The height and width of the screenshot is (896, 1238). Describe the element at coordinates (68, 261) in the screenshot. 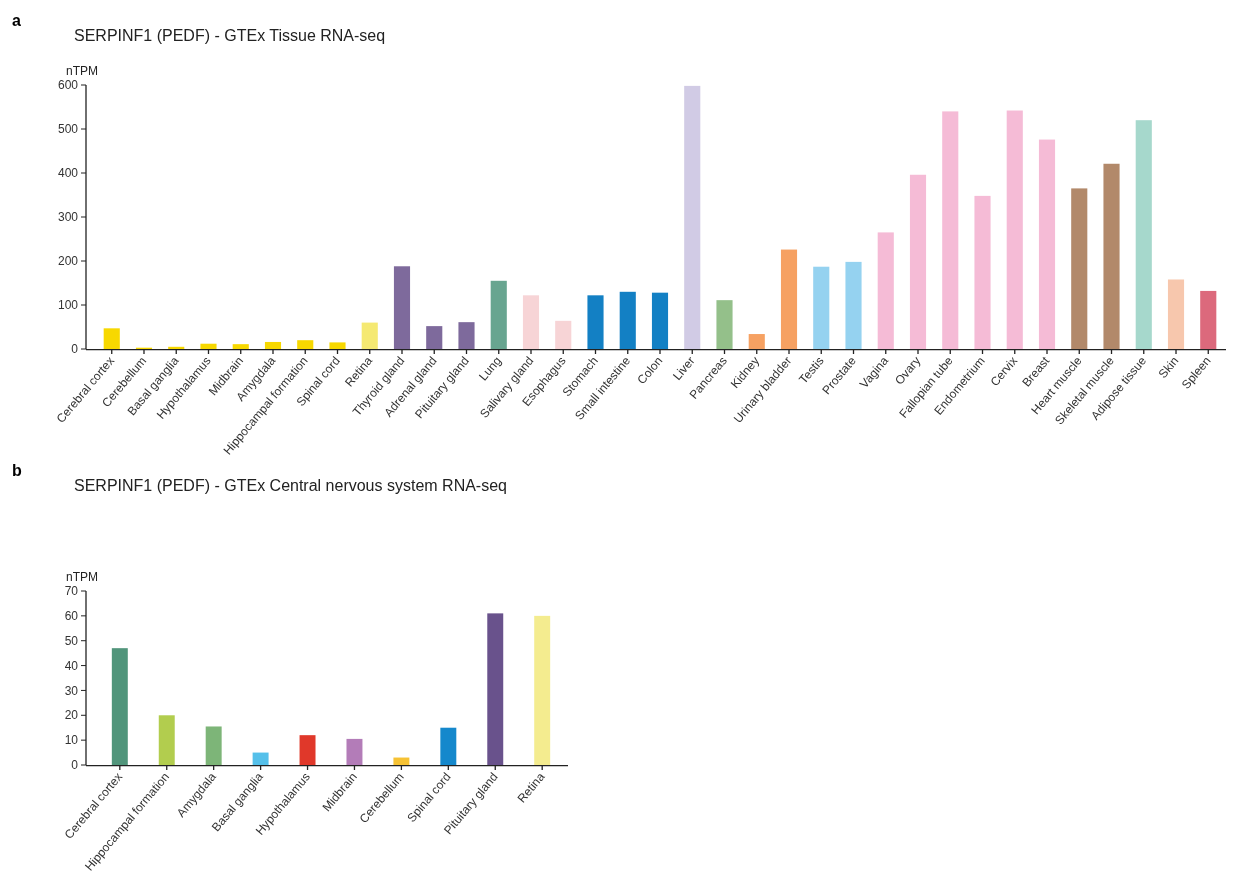

I see `y-tick-label: 200` at that location.